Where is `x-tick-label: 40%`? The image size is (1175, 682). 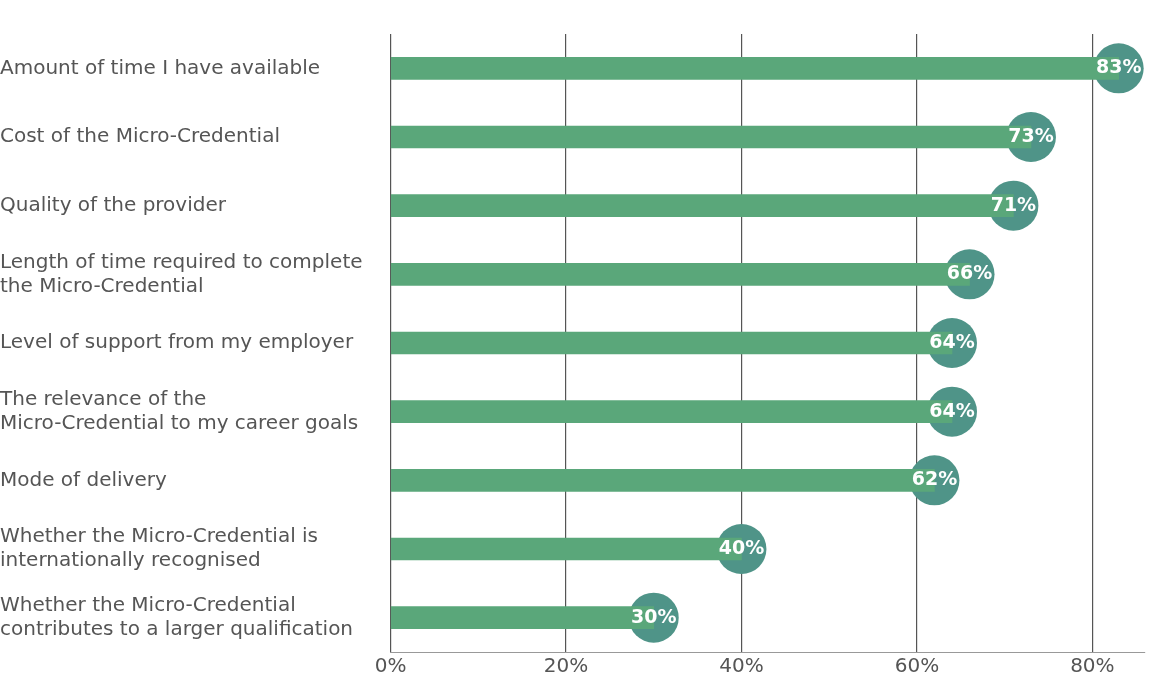 x-tick-label: 40% is located at coordinates (741, 665).